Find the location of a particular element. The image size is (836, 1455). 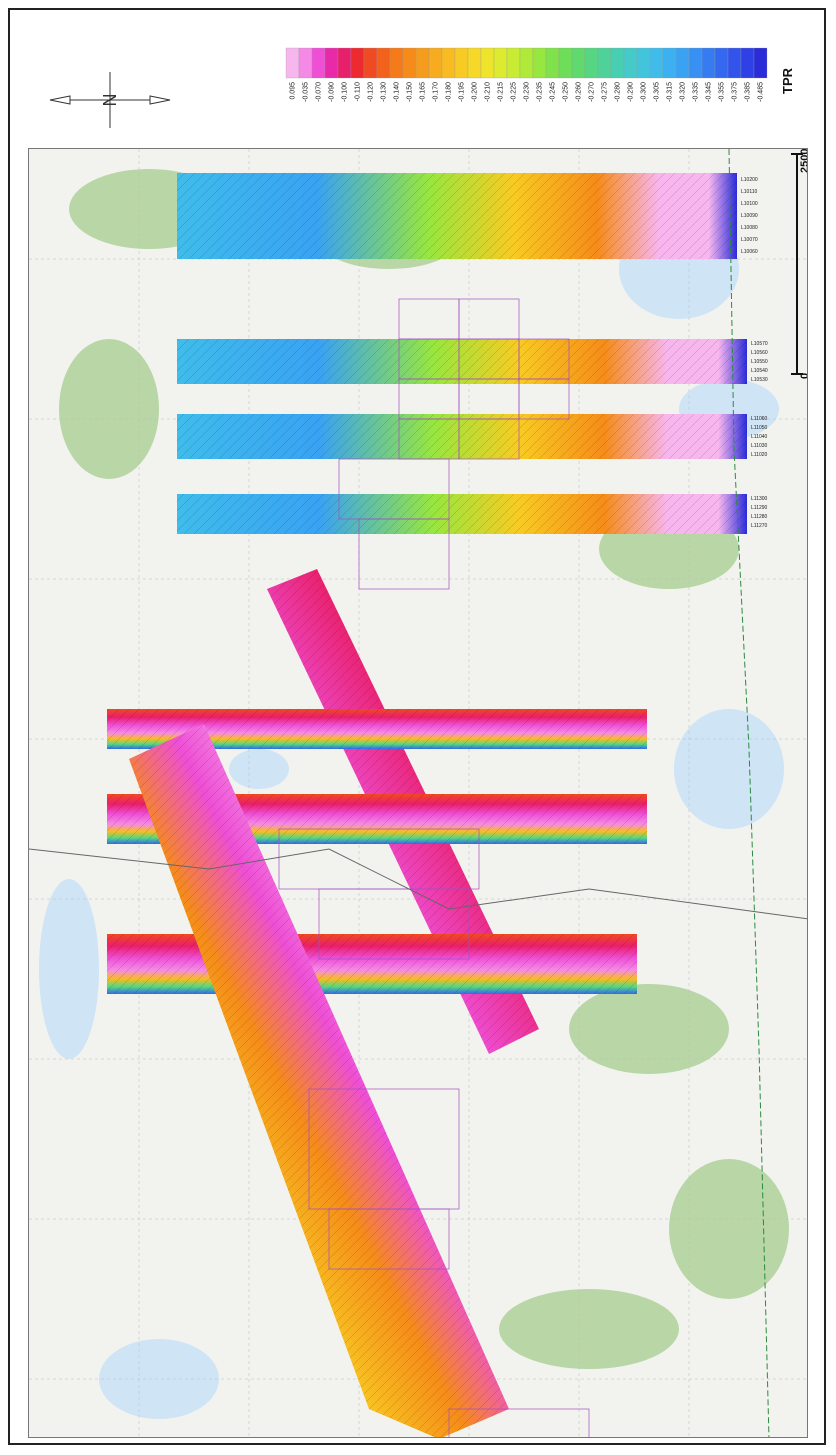

survey-line-label: L11300 is located at coordinates (759, 499).